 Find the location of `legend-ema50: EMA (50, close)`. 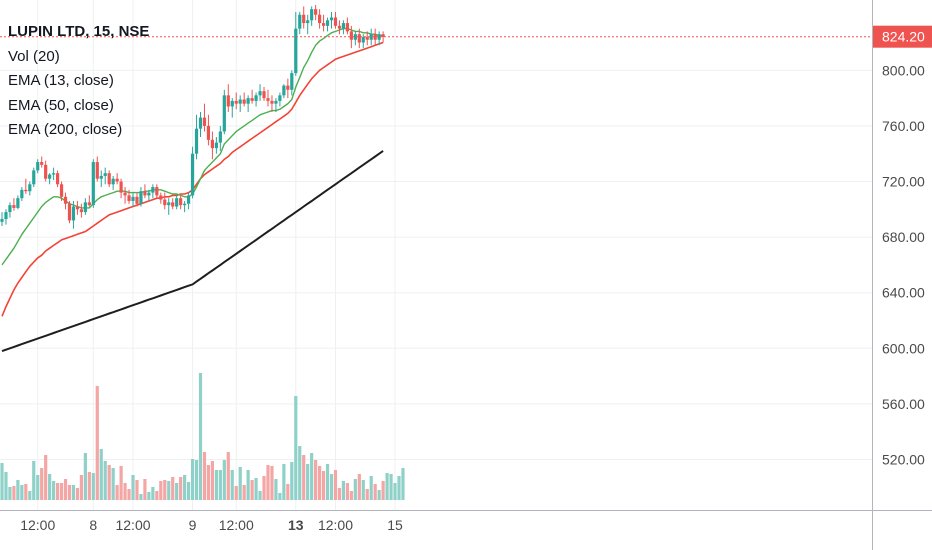

legend-ema50: EMA (50, close) is located at coordinates (61, 105).